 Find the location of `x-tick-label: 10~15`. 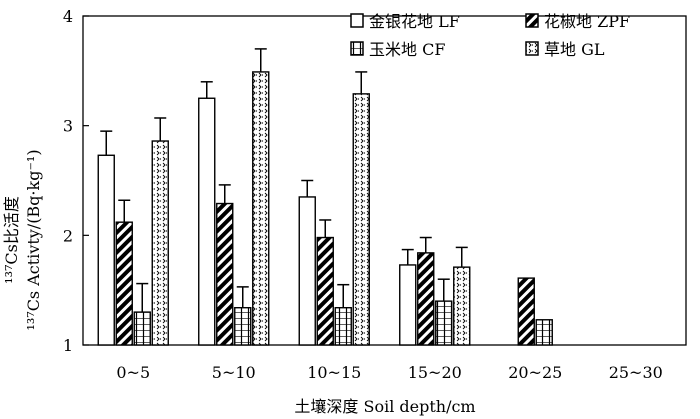

x-tick-label: 10~15 is located at coordinates (334, 372).